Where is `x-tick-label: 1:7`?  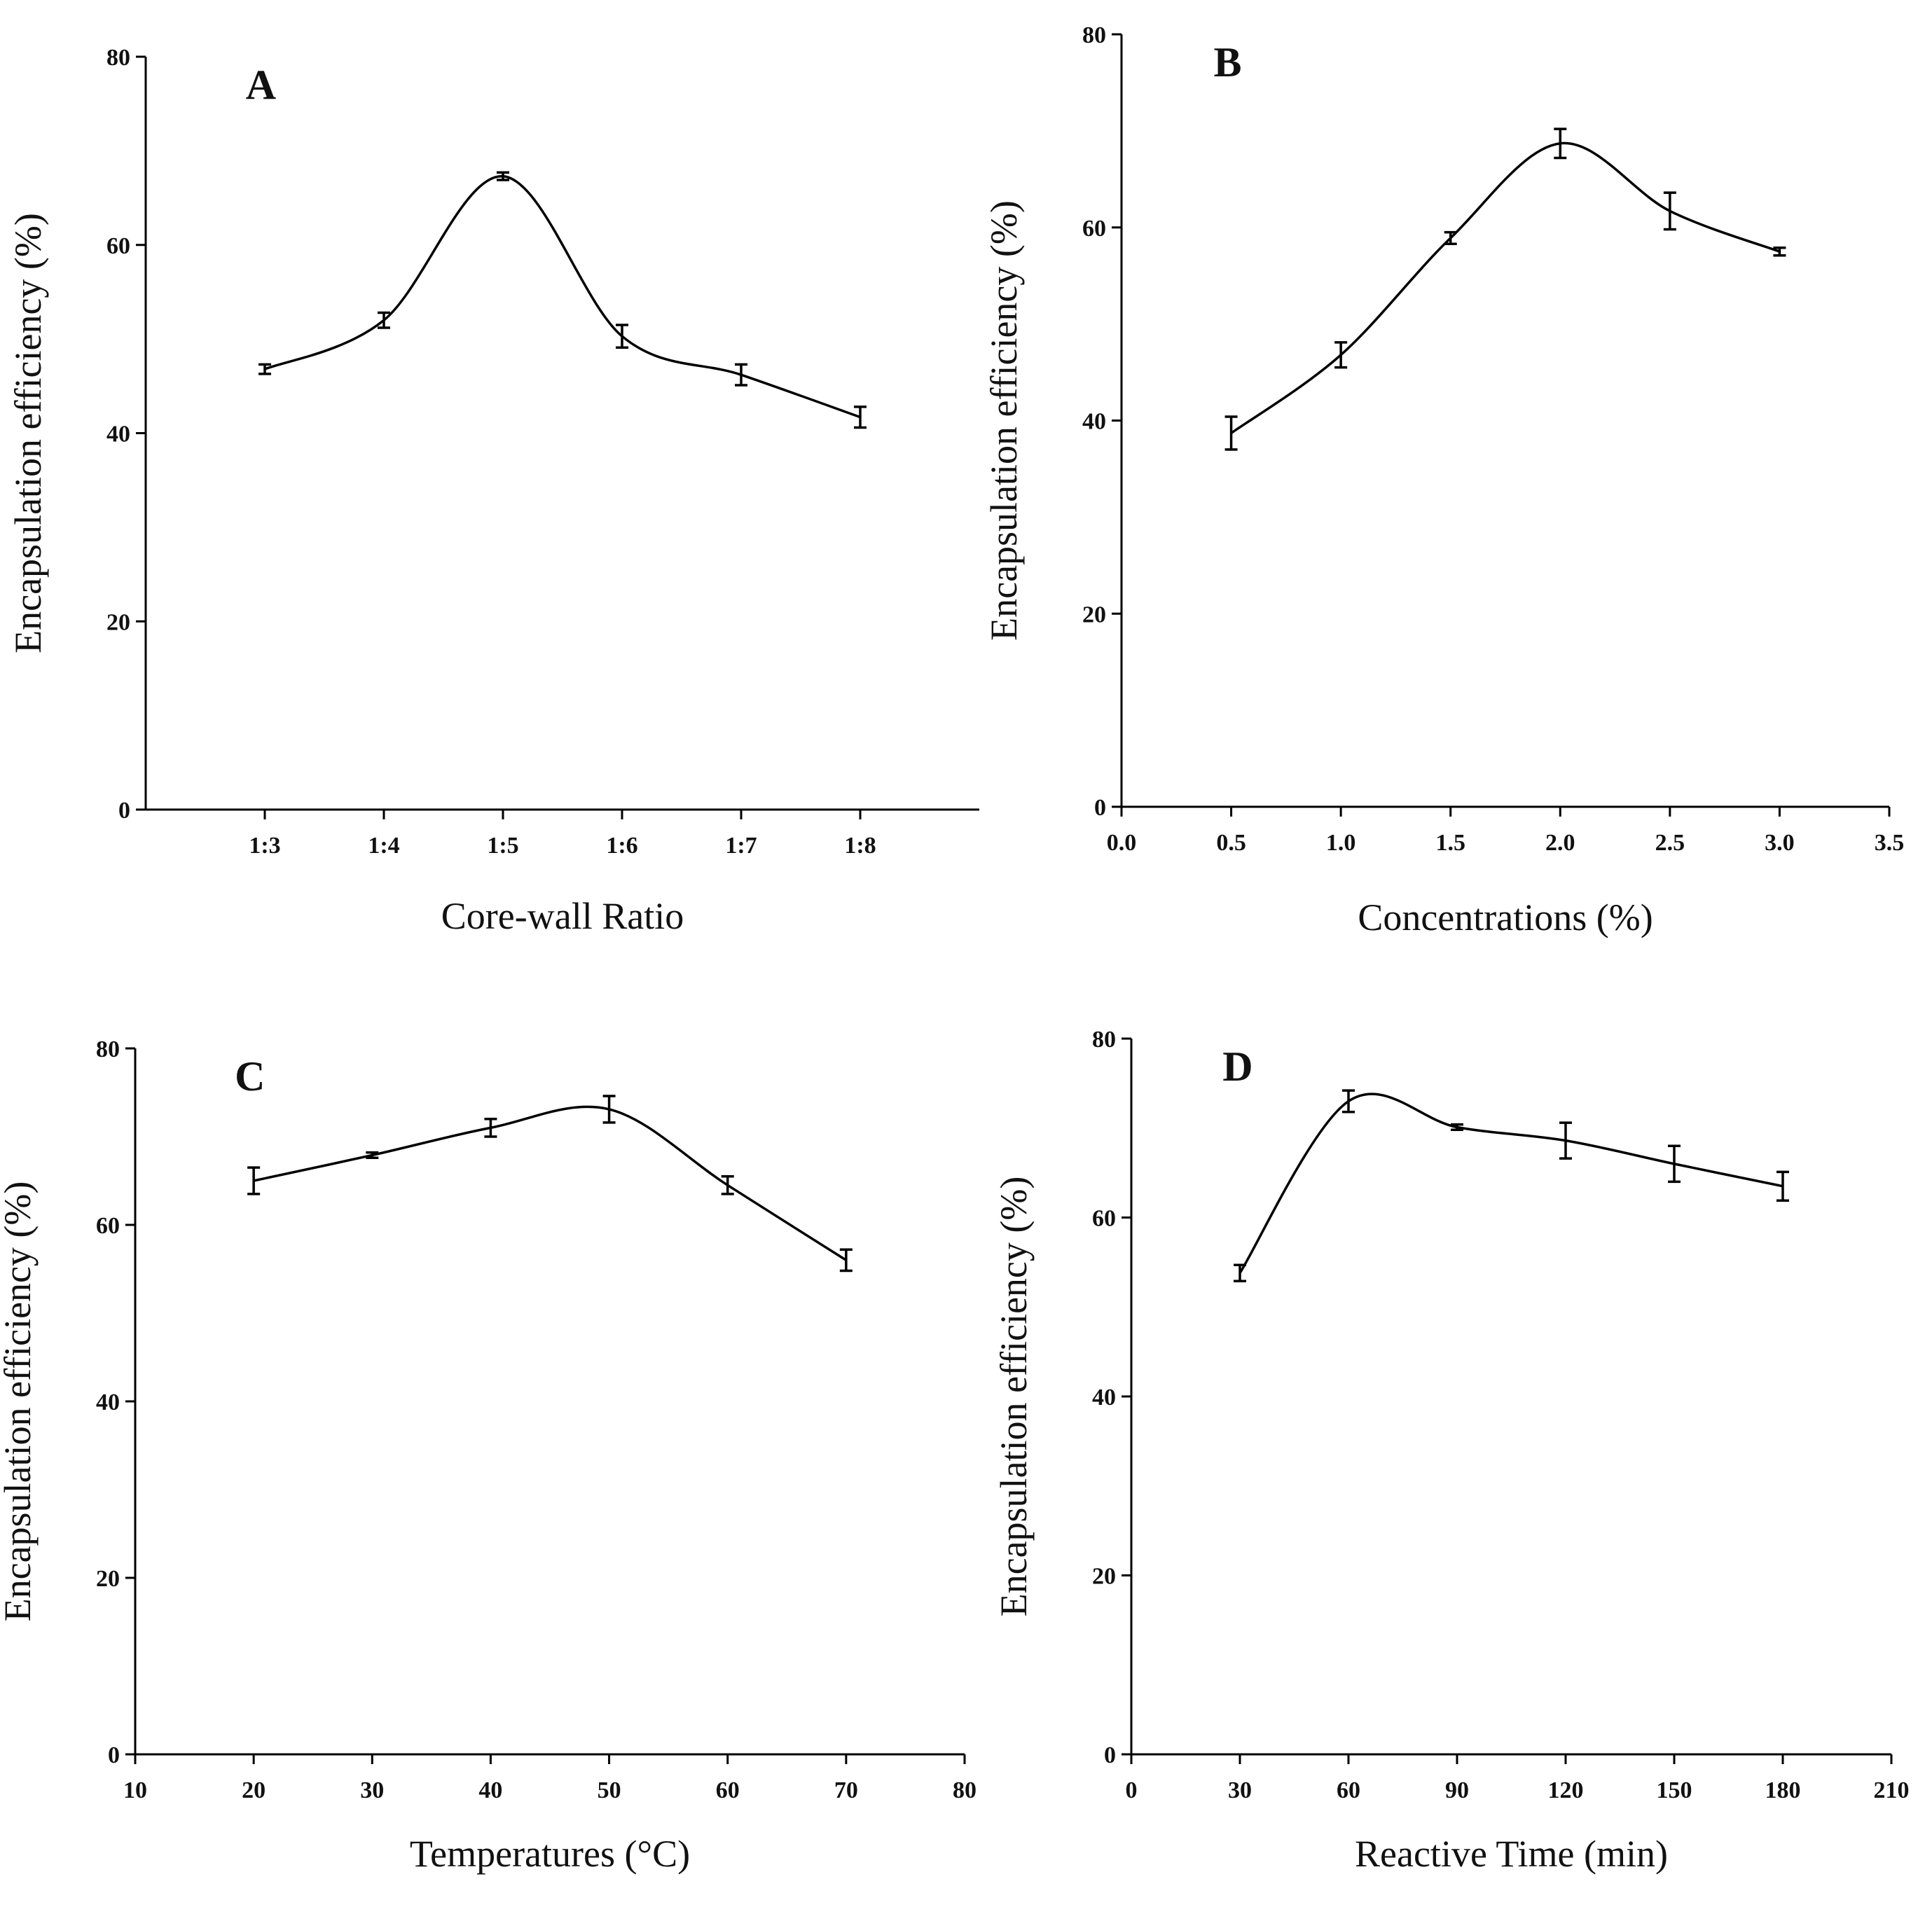
x-tick-label: 1:7 is located at coordinates (741, 846).